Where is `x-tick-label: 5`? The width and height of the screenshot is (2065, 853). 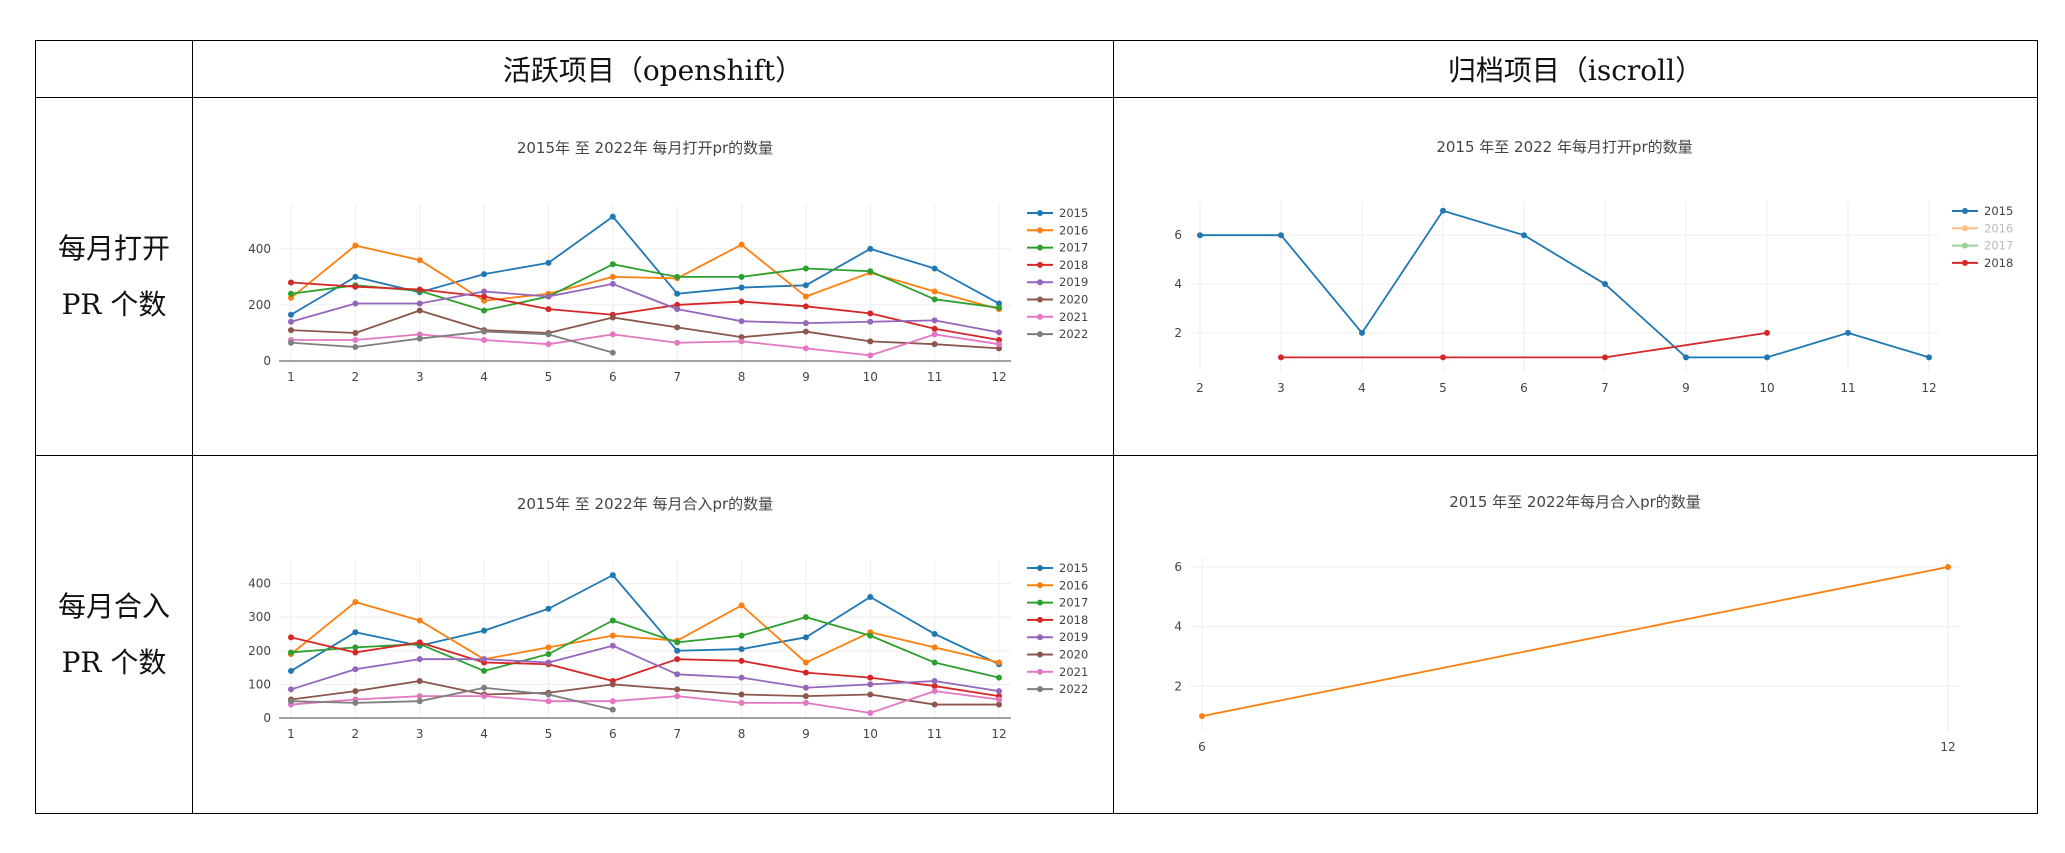
x-tick-label: 5 is located at coordinates (1443, 388).